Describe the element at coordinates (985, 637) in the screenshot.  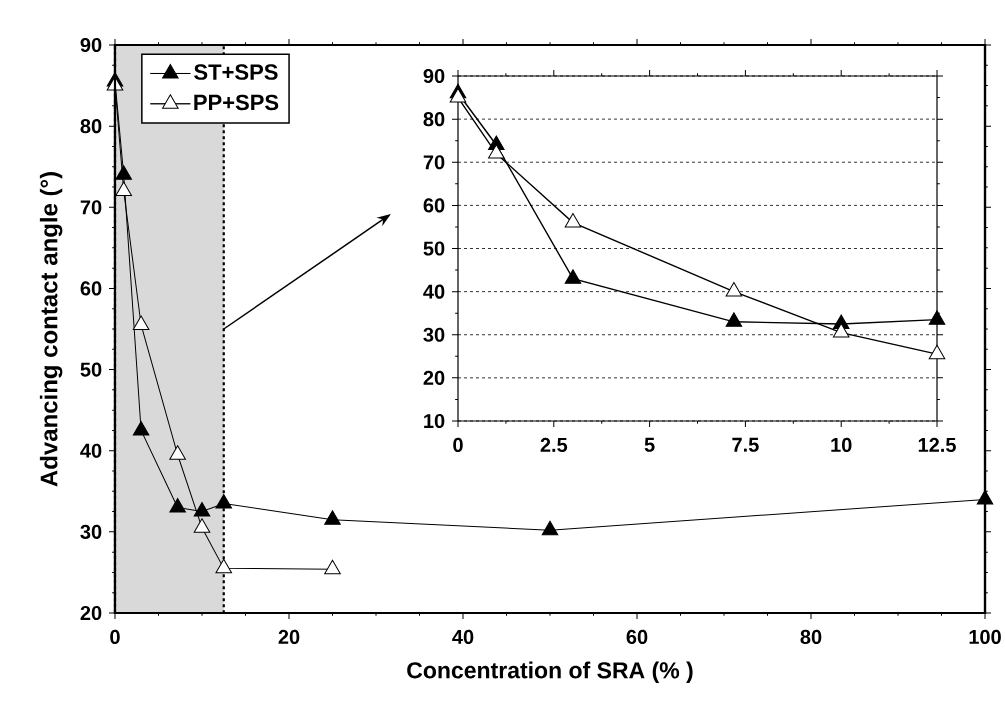
I see `x-tick-label: 100` at that location.